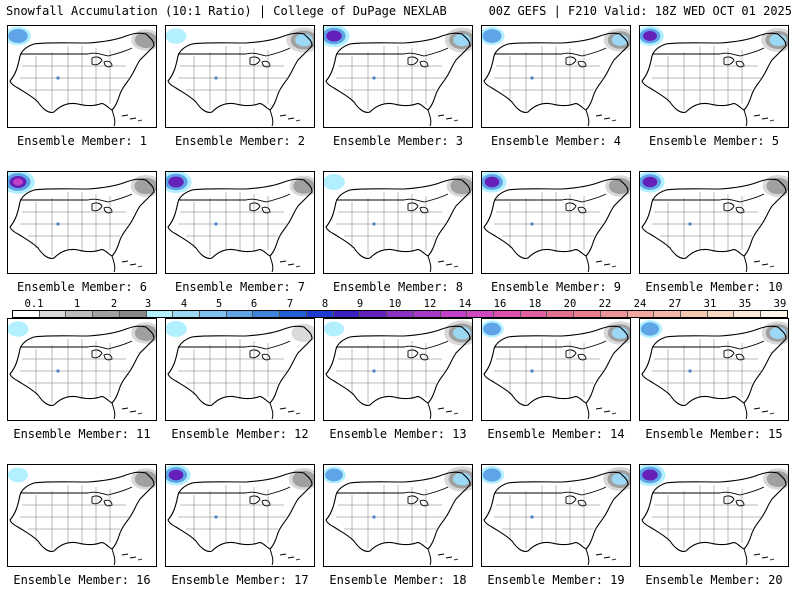  Describe the element at coordinates (710, 304) in the screenshot. I see `colorbar-tick-label: 31` at that location.